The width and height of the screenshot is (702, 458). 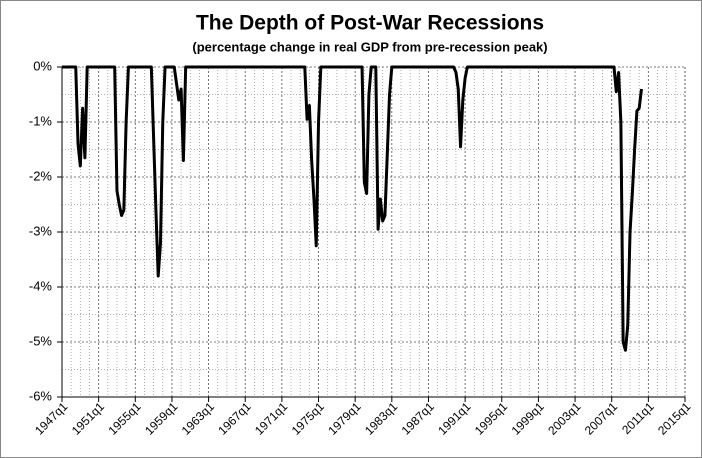 I want to click on y-tick-label: -3%, so click(x=41, y=230).